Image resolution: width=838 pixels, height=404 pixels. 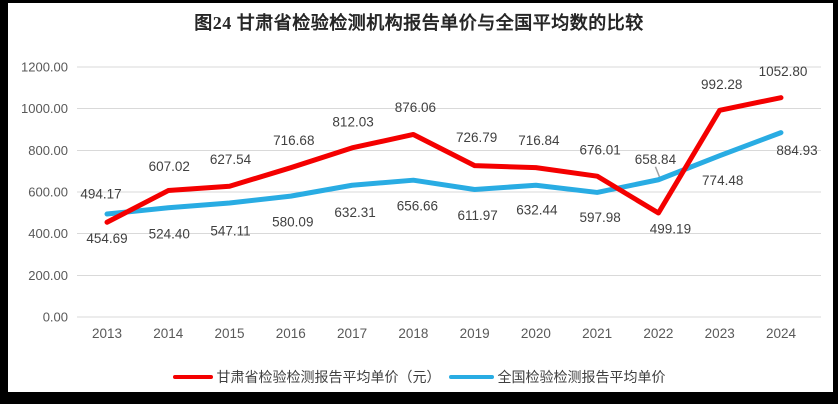 I want to click on legend-item-national: 全国检验检测报告平均单价, so click(x=557, y=377).